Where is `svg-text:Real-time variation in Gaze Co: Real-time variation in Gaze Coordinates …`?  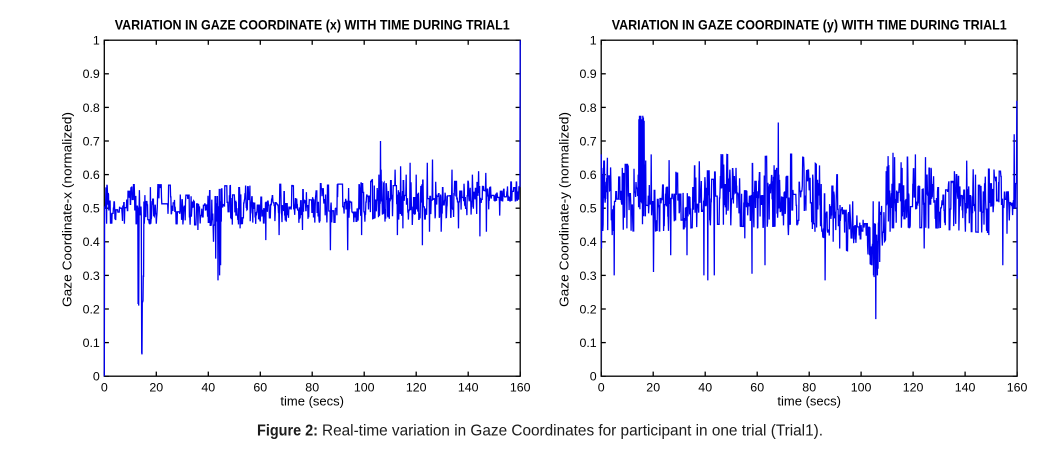
svg-text:Real-time variation in Gaze Co: Real-time variation in Gaze Coordinates … is located at coordinates (572, 431).